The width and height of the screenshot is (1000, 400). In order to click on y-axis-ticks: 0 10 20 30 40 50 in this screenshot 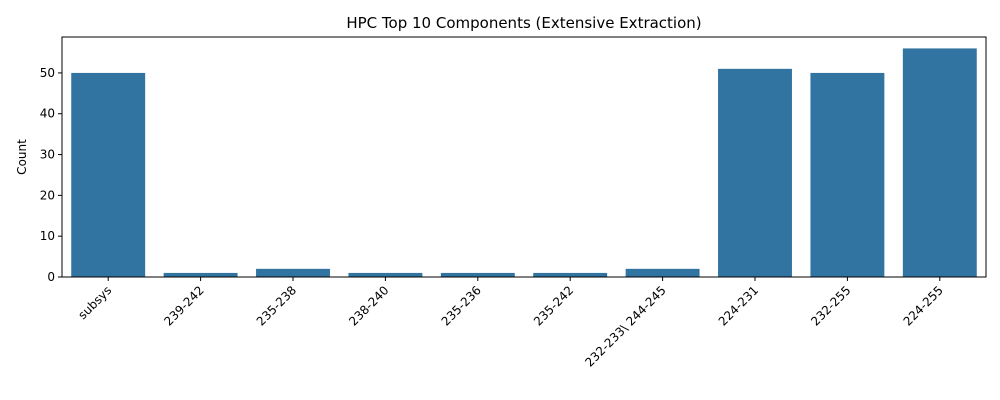, I will do `click(51, 175)`.